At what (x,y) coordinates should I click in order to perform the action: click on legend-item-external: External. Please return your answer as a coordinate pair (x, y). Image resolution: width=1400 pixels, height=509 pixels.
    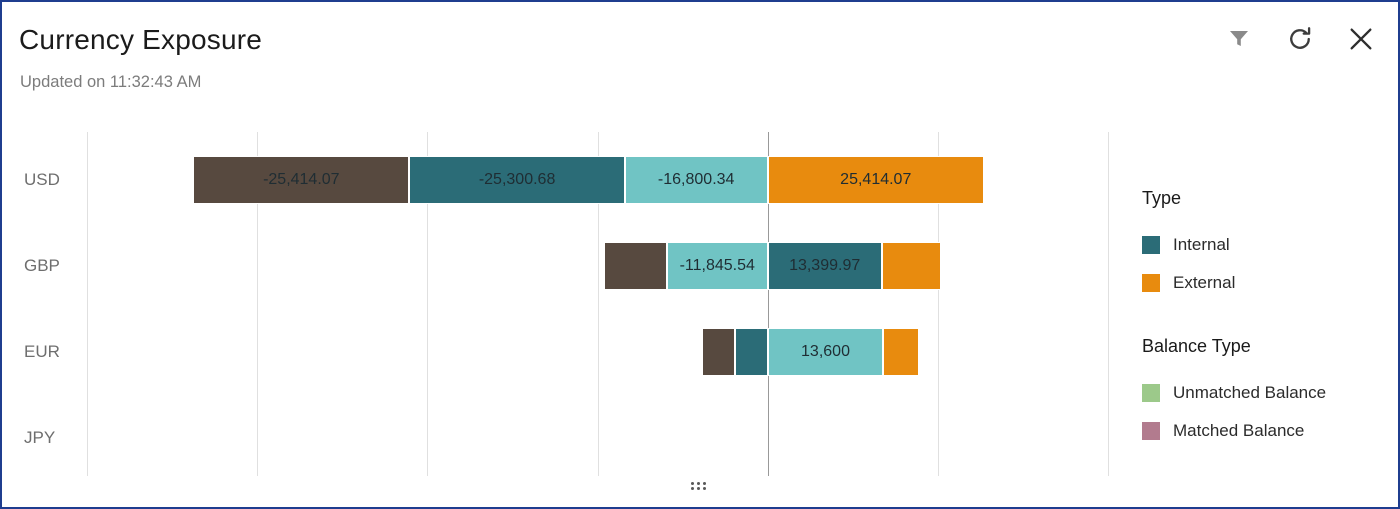
    Looking at the image, I should click on (1188, 283).